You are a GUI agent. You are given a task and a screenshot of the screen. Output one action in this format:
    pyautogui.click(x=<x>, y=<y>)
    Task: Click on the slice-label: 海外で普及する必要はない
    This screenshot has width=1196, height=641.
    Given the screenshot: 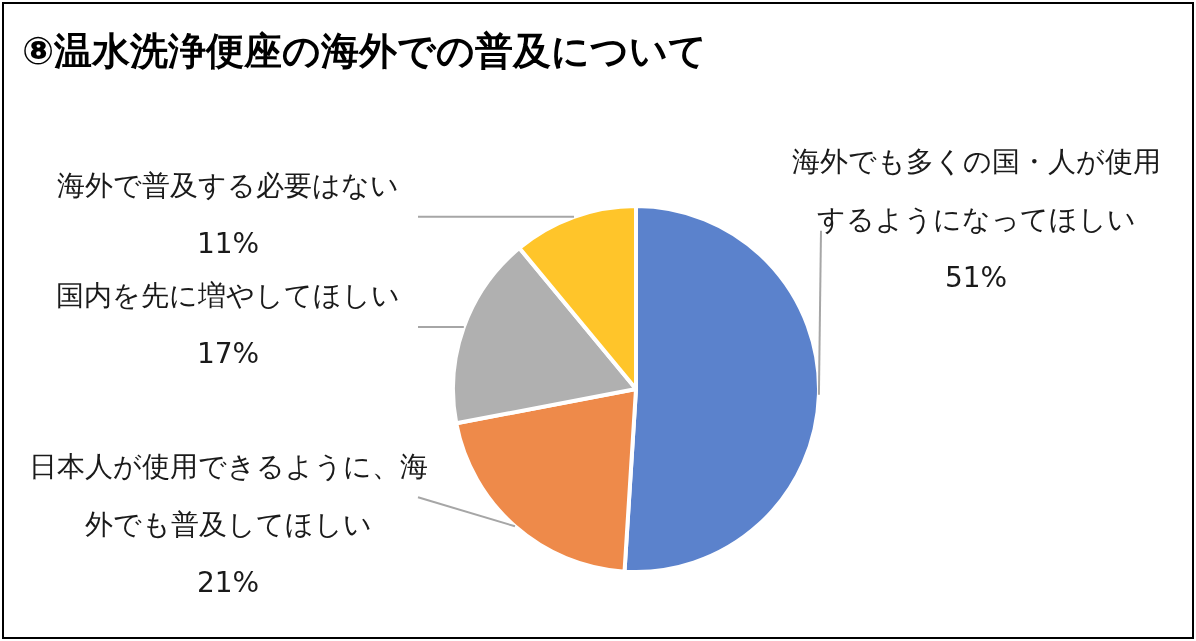 What is the action you would take?
    pyautogui.click(x=228, y=186)
    